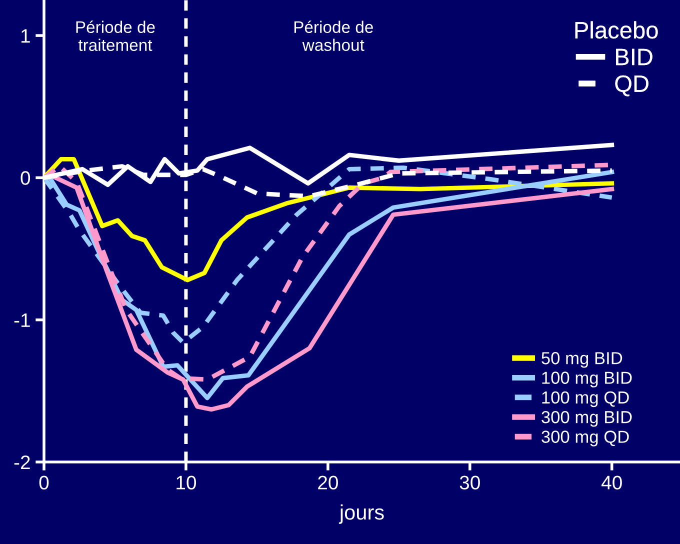  I want to click on y-tick-label: -1, so click(22, 320).